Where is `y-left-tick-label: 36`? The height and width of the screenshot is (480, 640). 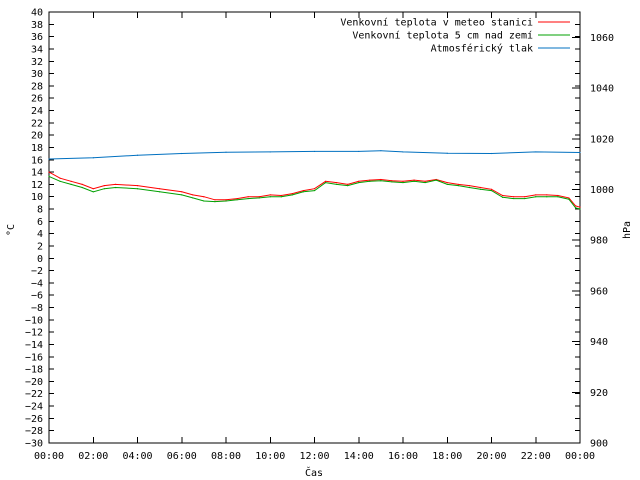
y-left-tick-label: 36 is located at coordinates (37, 37).